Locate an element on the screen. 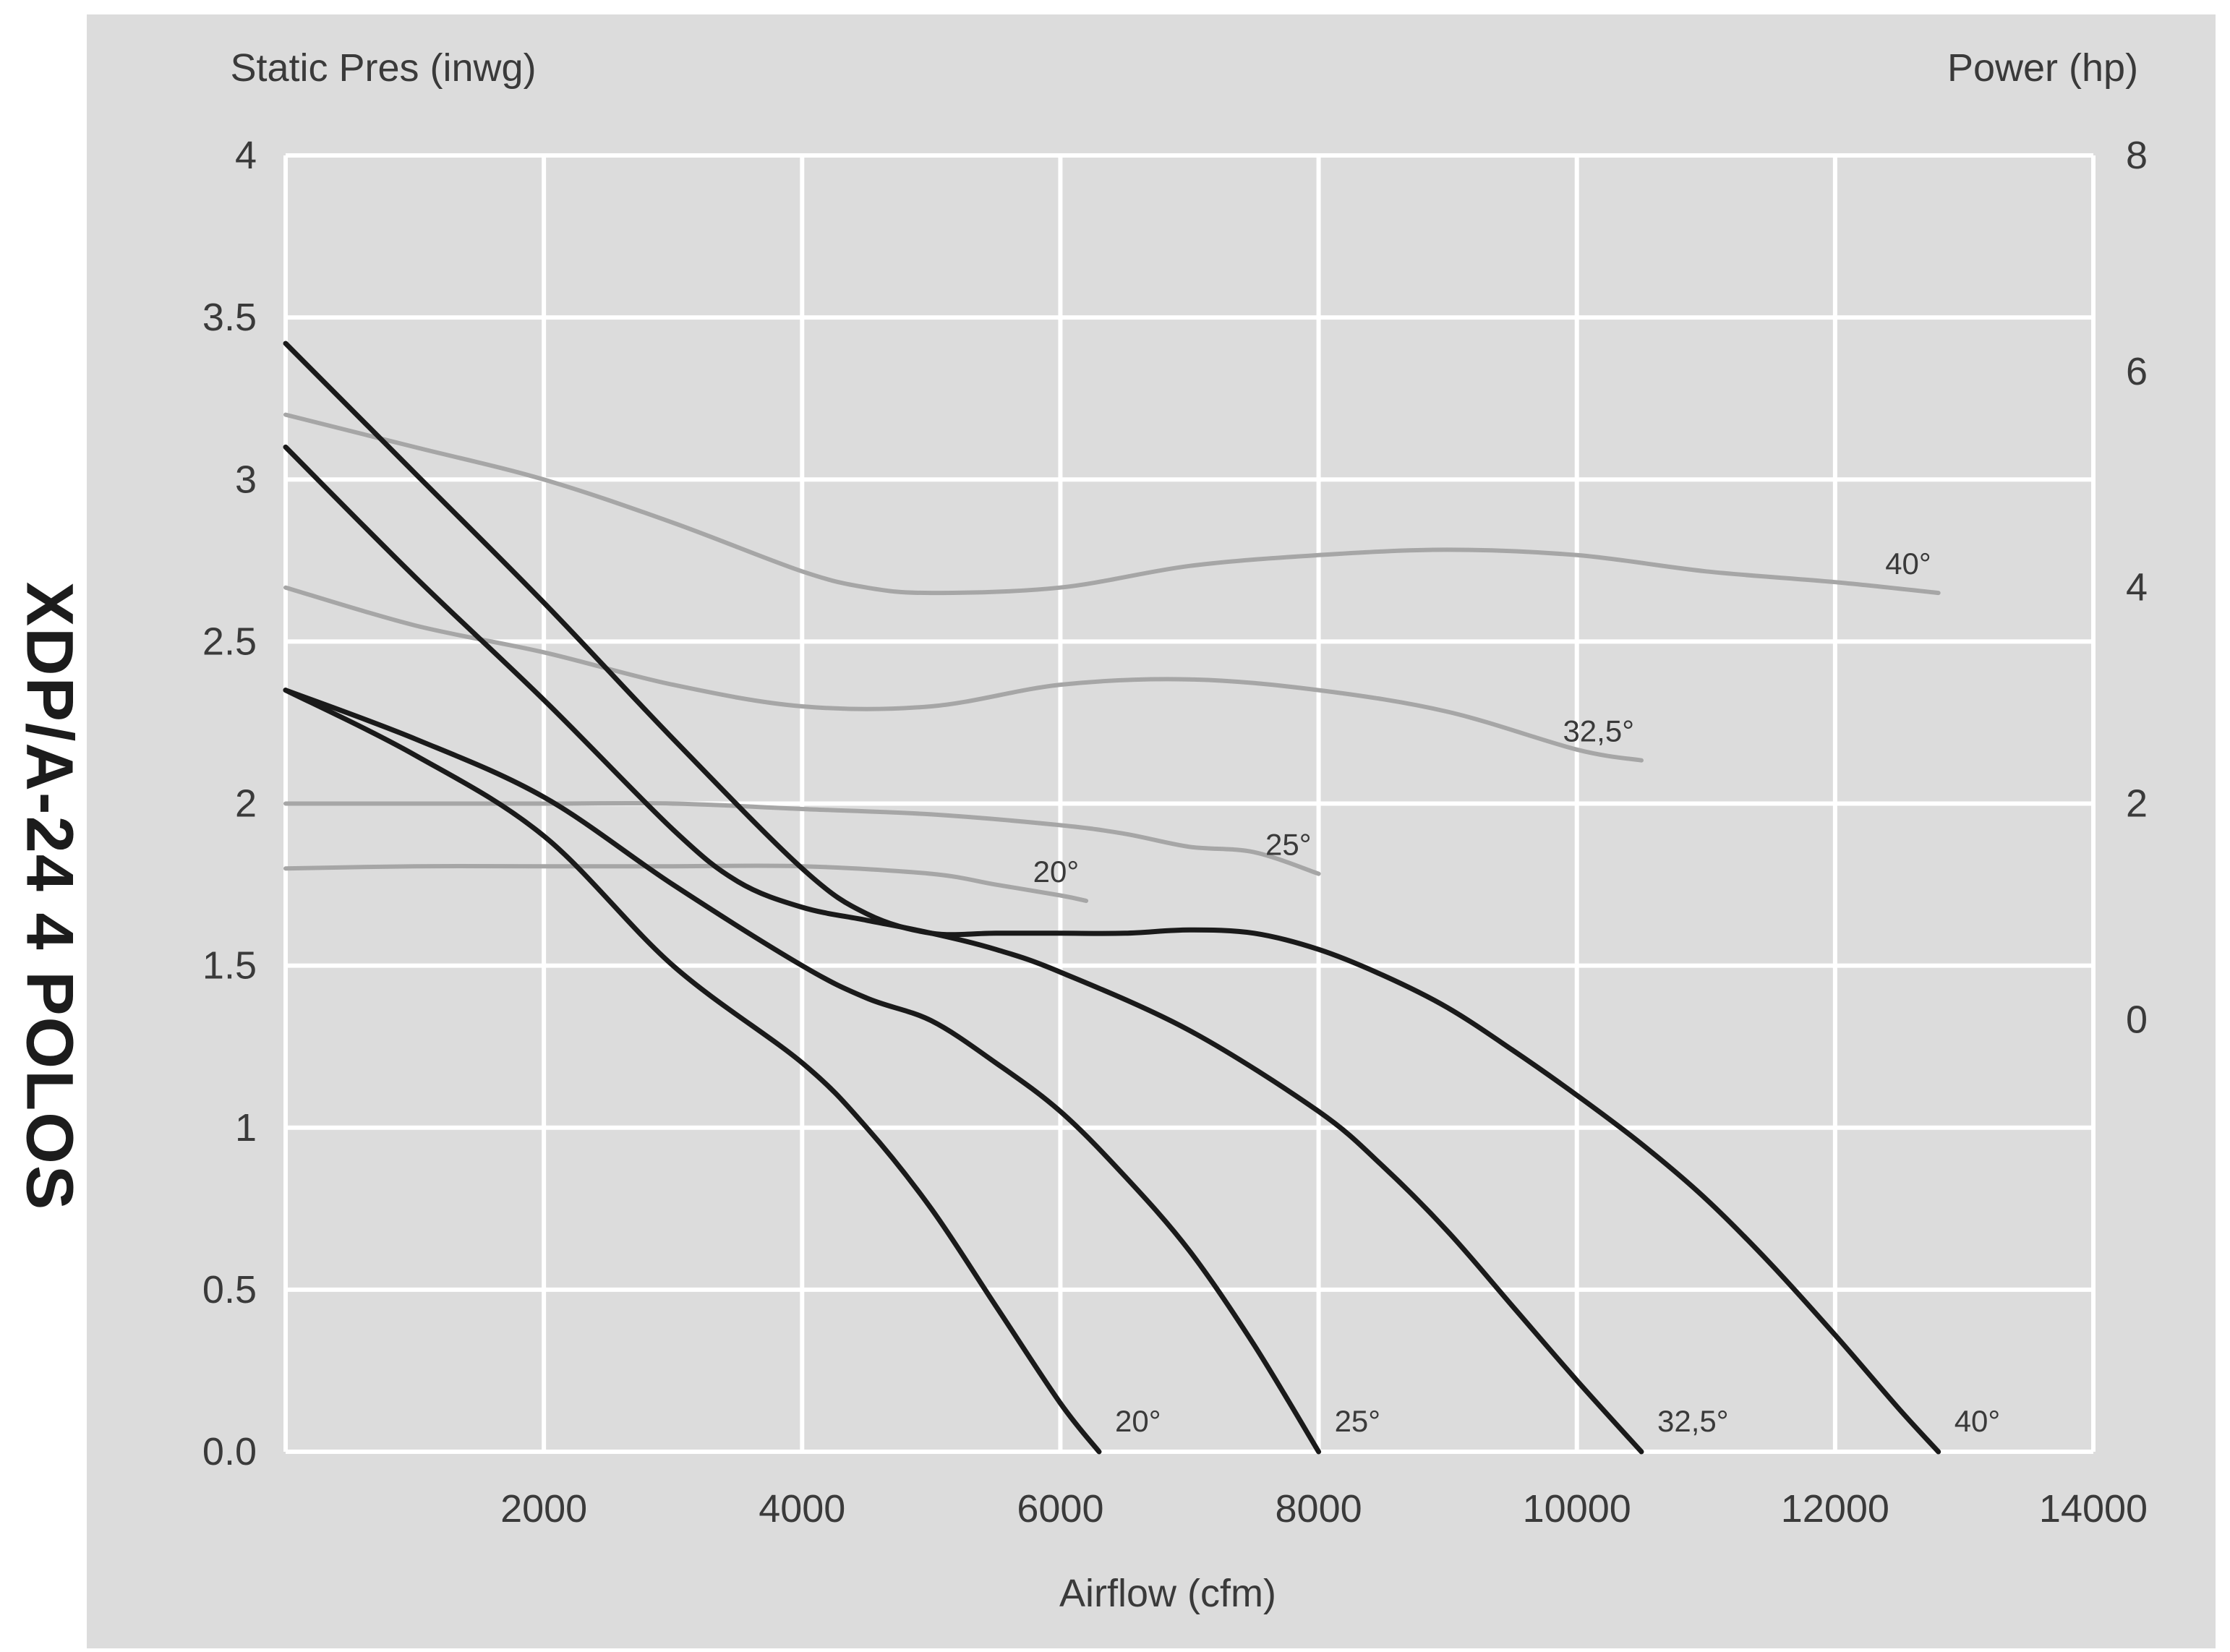 The height and width of the screenshot is (1652, 2230). power-curve-label: 32,5° is located at coordinates (1598, 731).